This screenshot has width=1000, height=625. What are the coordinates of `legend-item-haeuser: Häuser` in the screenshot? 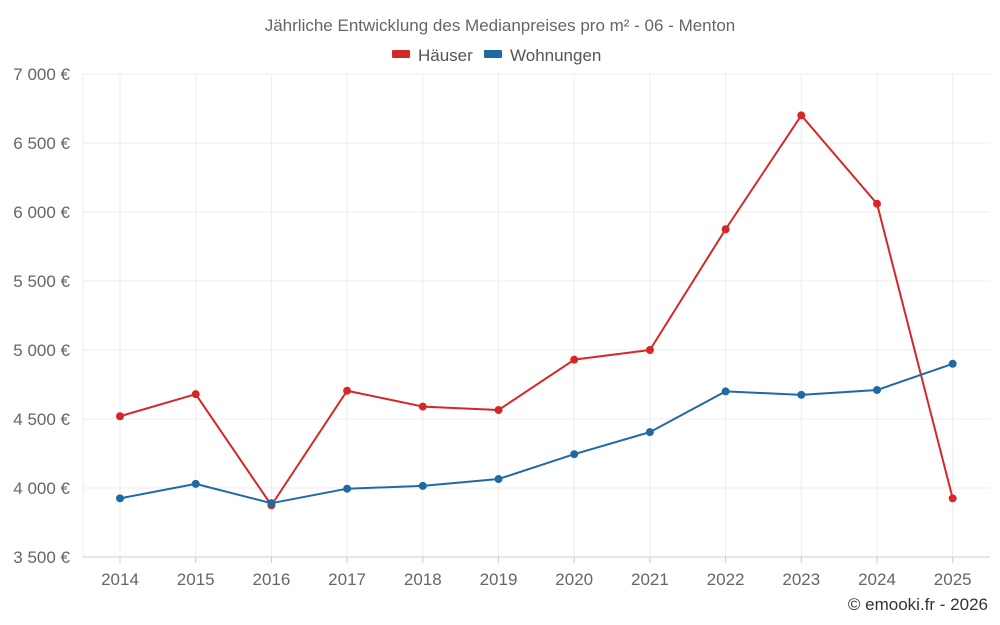 It's located at (432, 55).